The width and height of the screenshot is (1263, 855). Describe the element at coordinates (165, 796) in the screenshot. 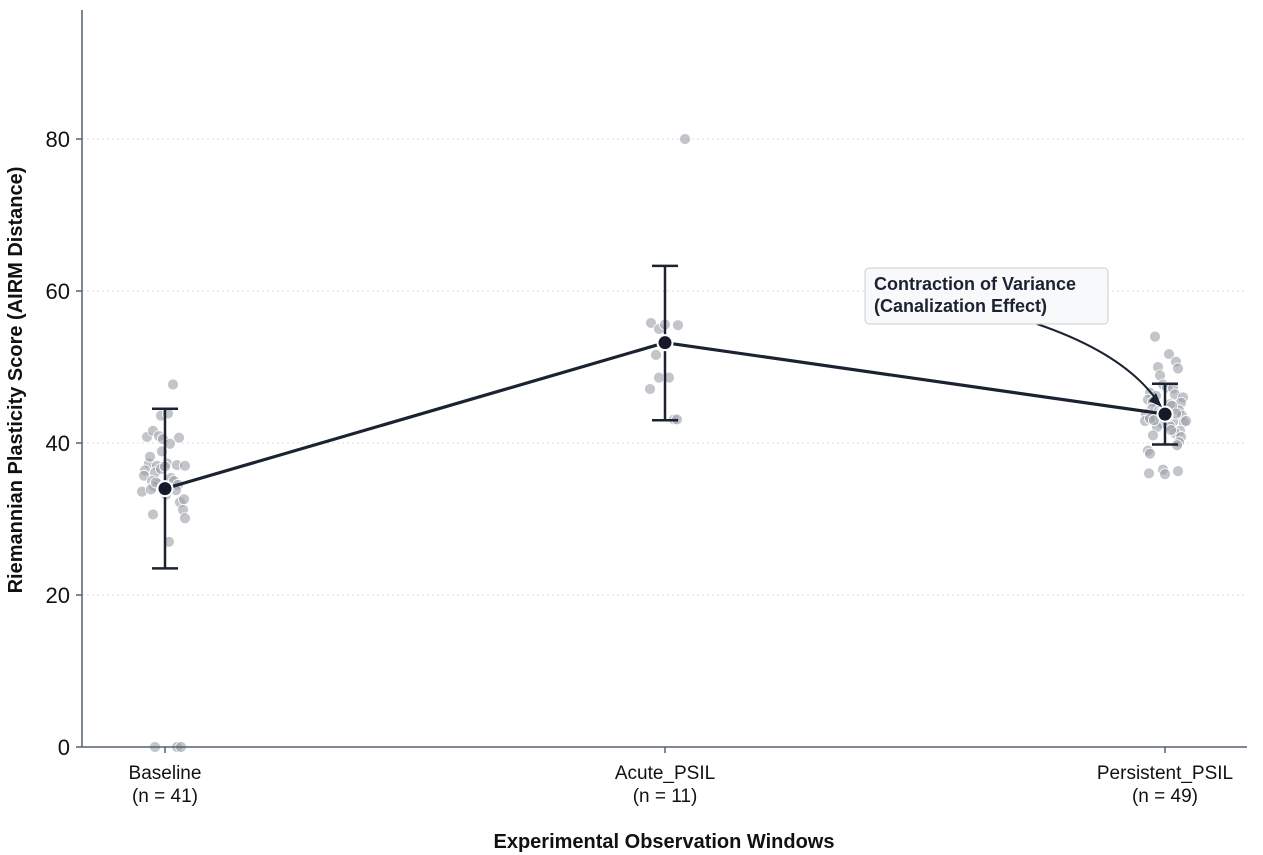

I see `x-tick-n-label-0: (n = 41)` at that location.